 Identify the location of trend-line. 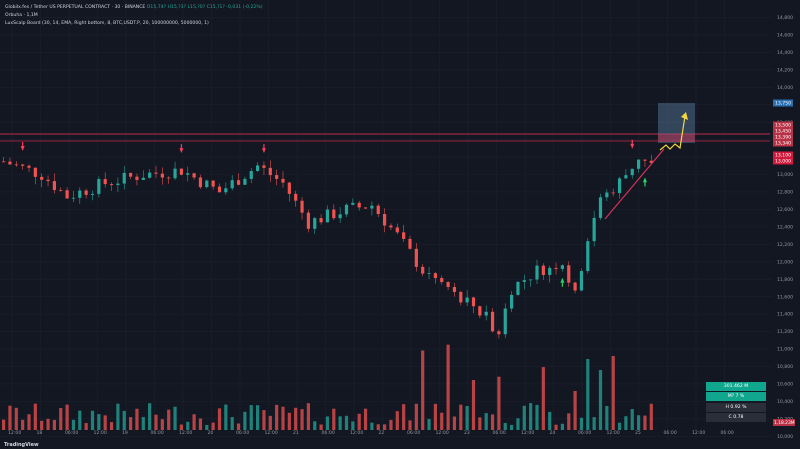
(634, 184).